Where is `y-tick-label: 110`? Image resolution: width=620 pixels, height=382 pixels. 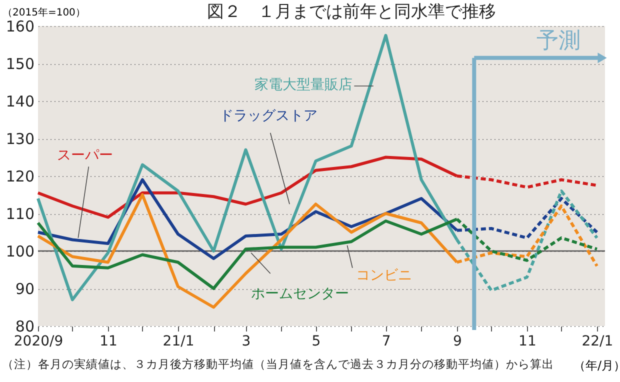
y-tick-label: 110 is located at coordinates (20, 214).